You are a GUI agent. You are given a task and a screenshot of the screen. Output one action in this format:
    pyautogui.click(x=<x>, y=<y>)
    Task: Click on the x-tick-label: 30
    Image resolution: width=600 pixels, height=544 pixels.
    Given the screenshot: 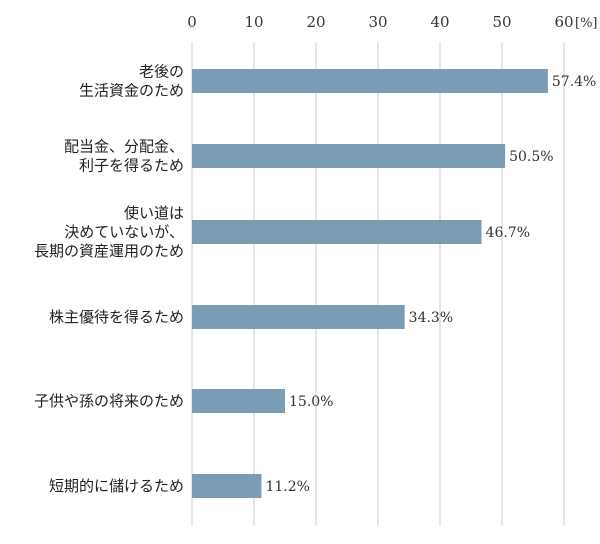 What is the action you would take?
    pyautogui.click(x=377, y=22)
    